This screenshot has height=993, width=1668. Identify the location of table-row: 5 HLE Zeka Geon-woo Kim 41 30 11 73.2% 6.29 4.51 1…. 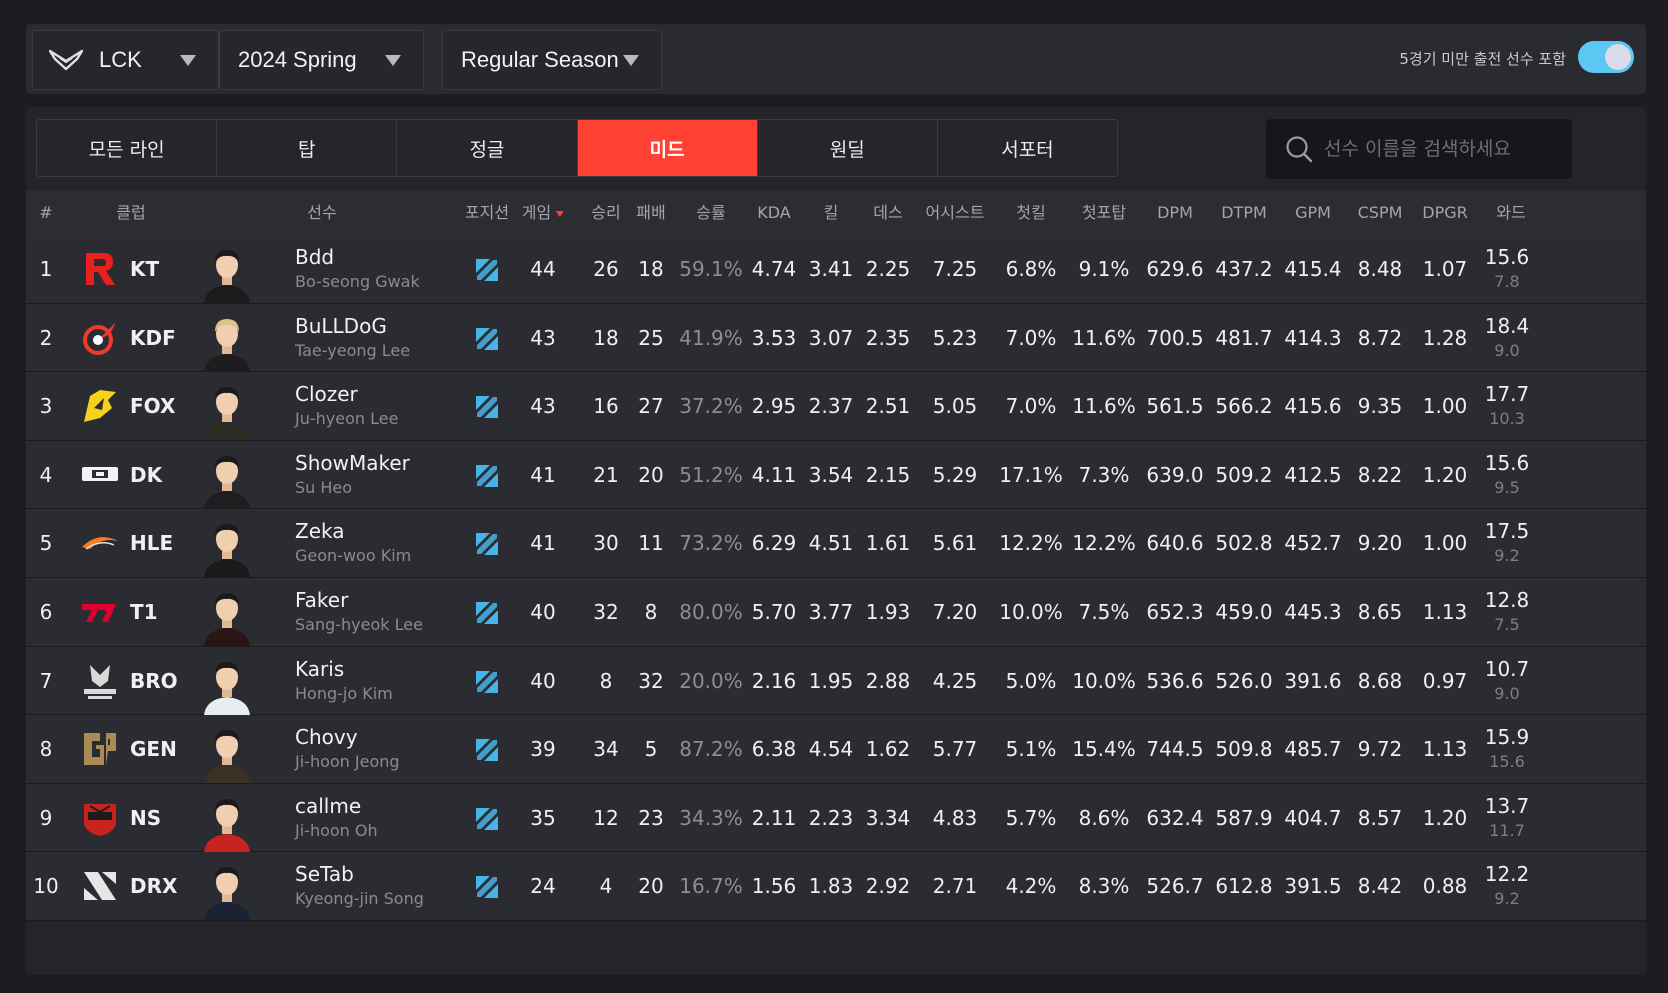
(836, 543).